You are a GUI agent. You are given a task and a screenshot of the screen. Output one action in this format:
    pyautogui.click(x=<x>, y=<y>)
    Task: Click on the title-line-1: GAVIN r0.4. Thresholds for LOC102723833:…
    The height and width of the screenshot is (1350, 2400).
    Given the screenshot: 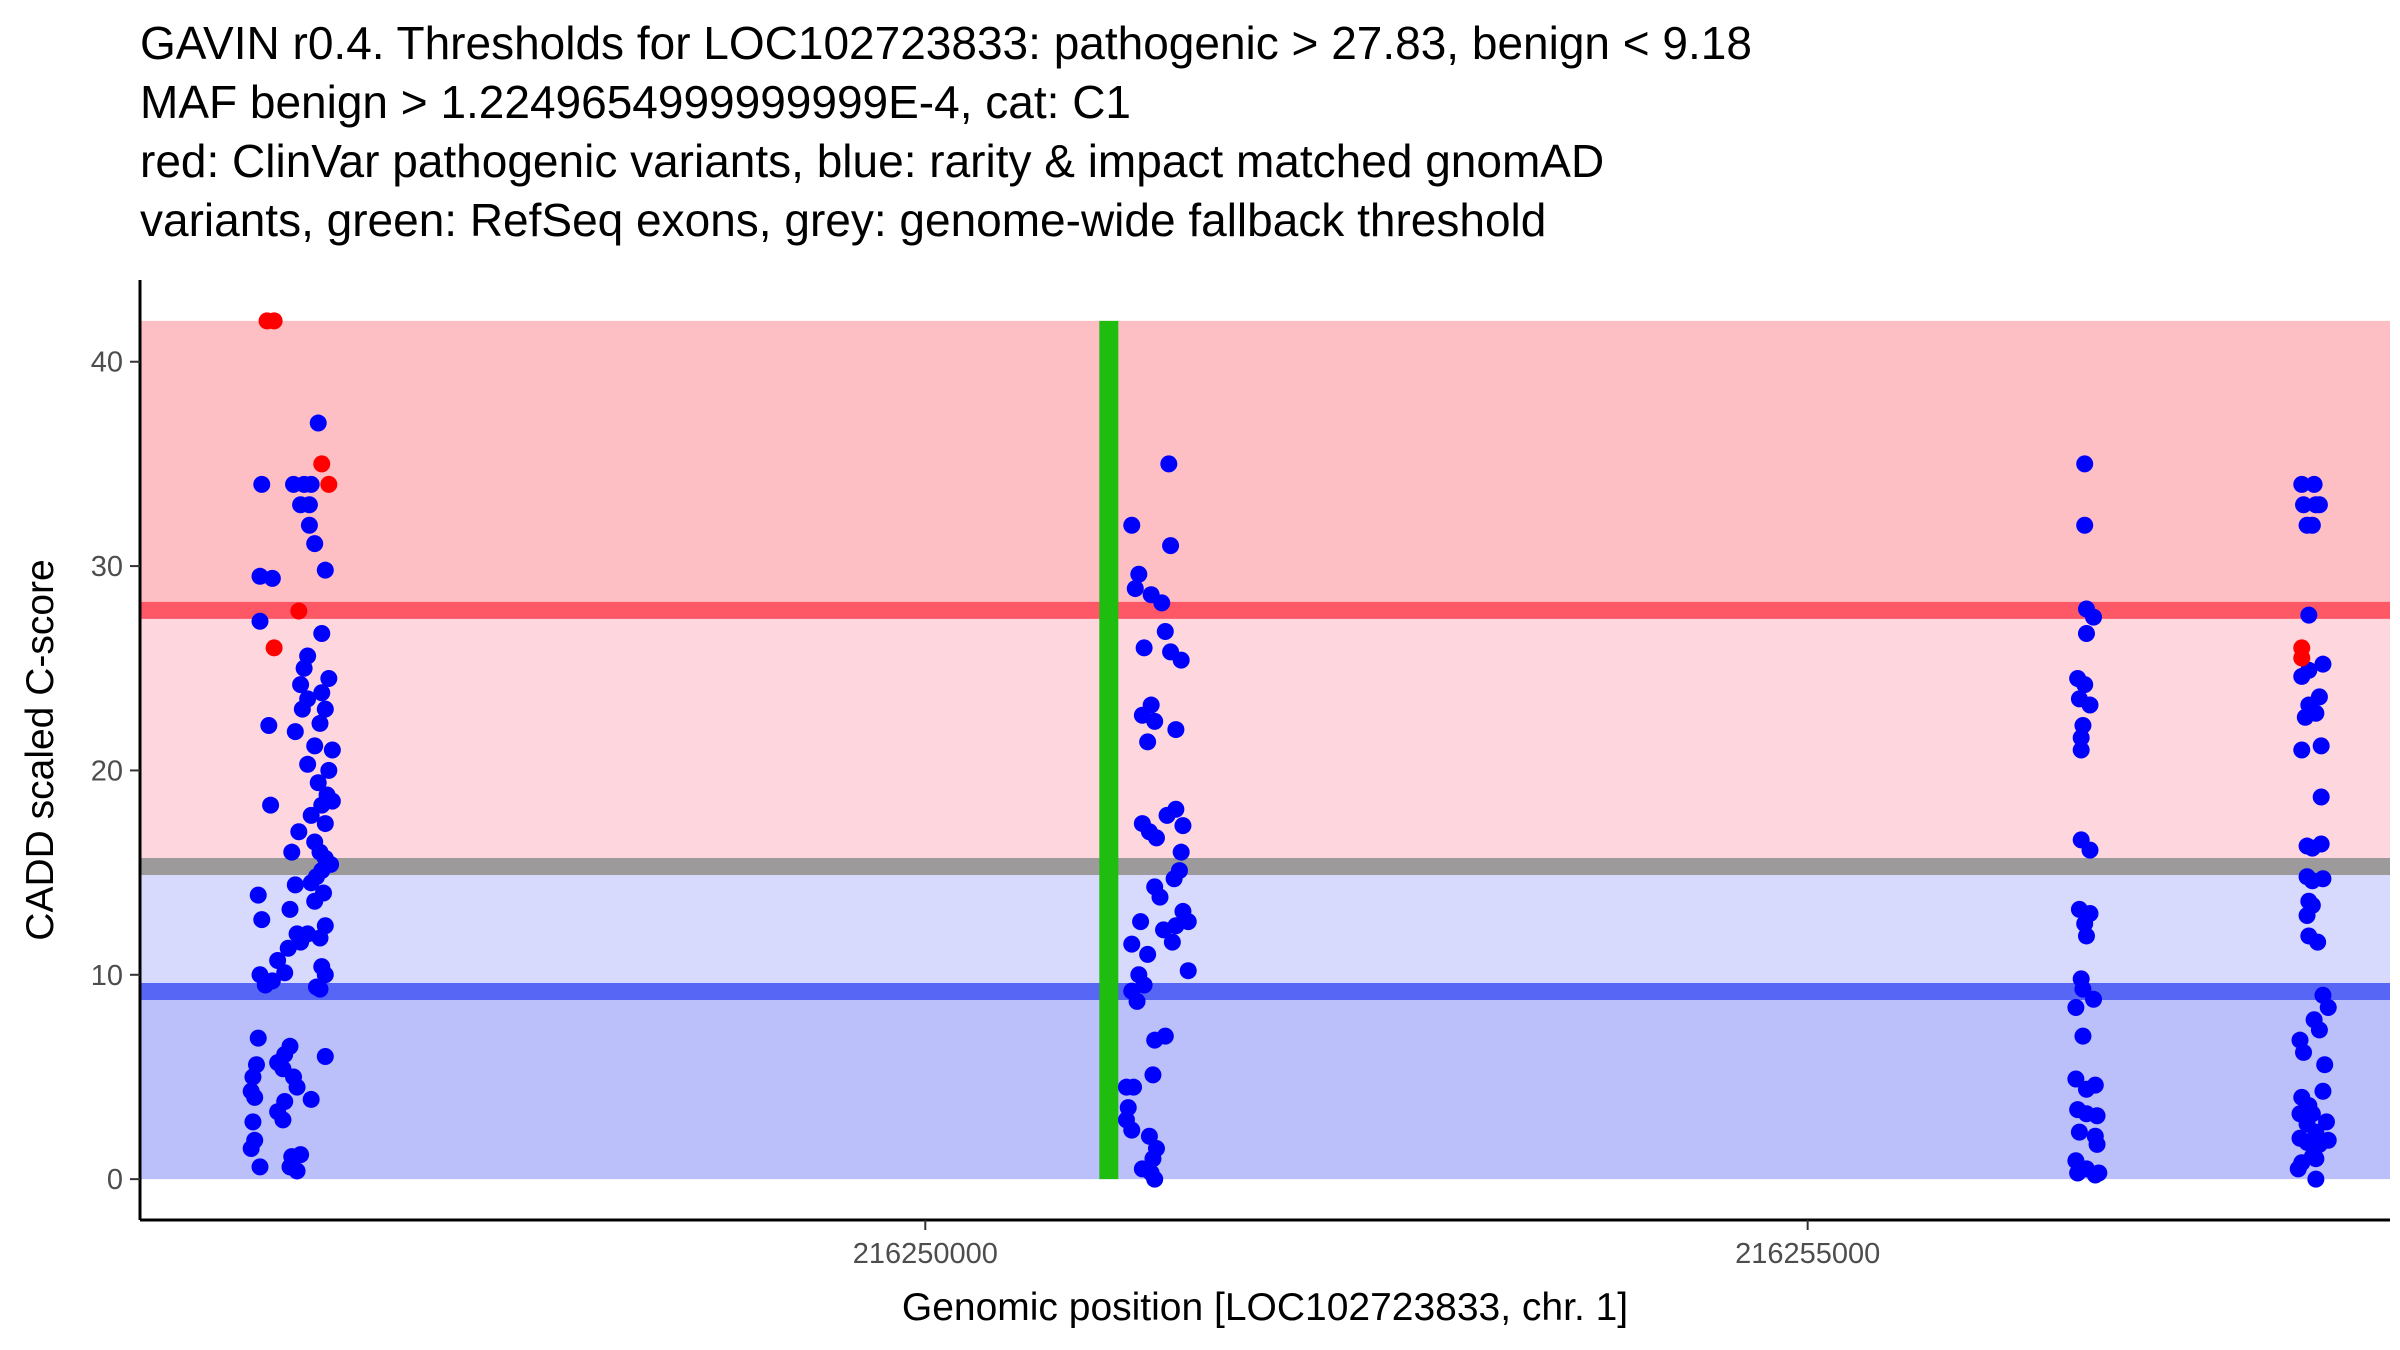 What is the action you would take?
    pyautogui.click(x=946, y=43)
    